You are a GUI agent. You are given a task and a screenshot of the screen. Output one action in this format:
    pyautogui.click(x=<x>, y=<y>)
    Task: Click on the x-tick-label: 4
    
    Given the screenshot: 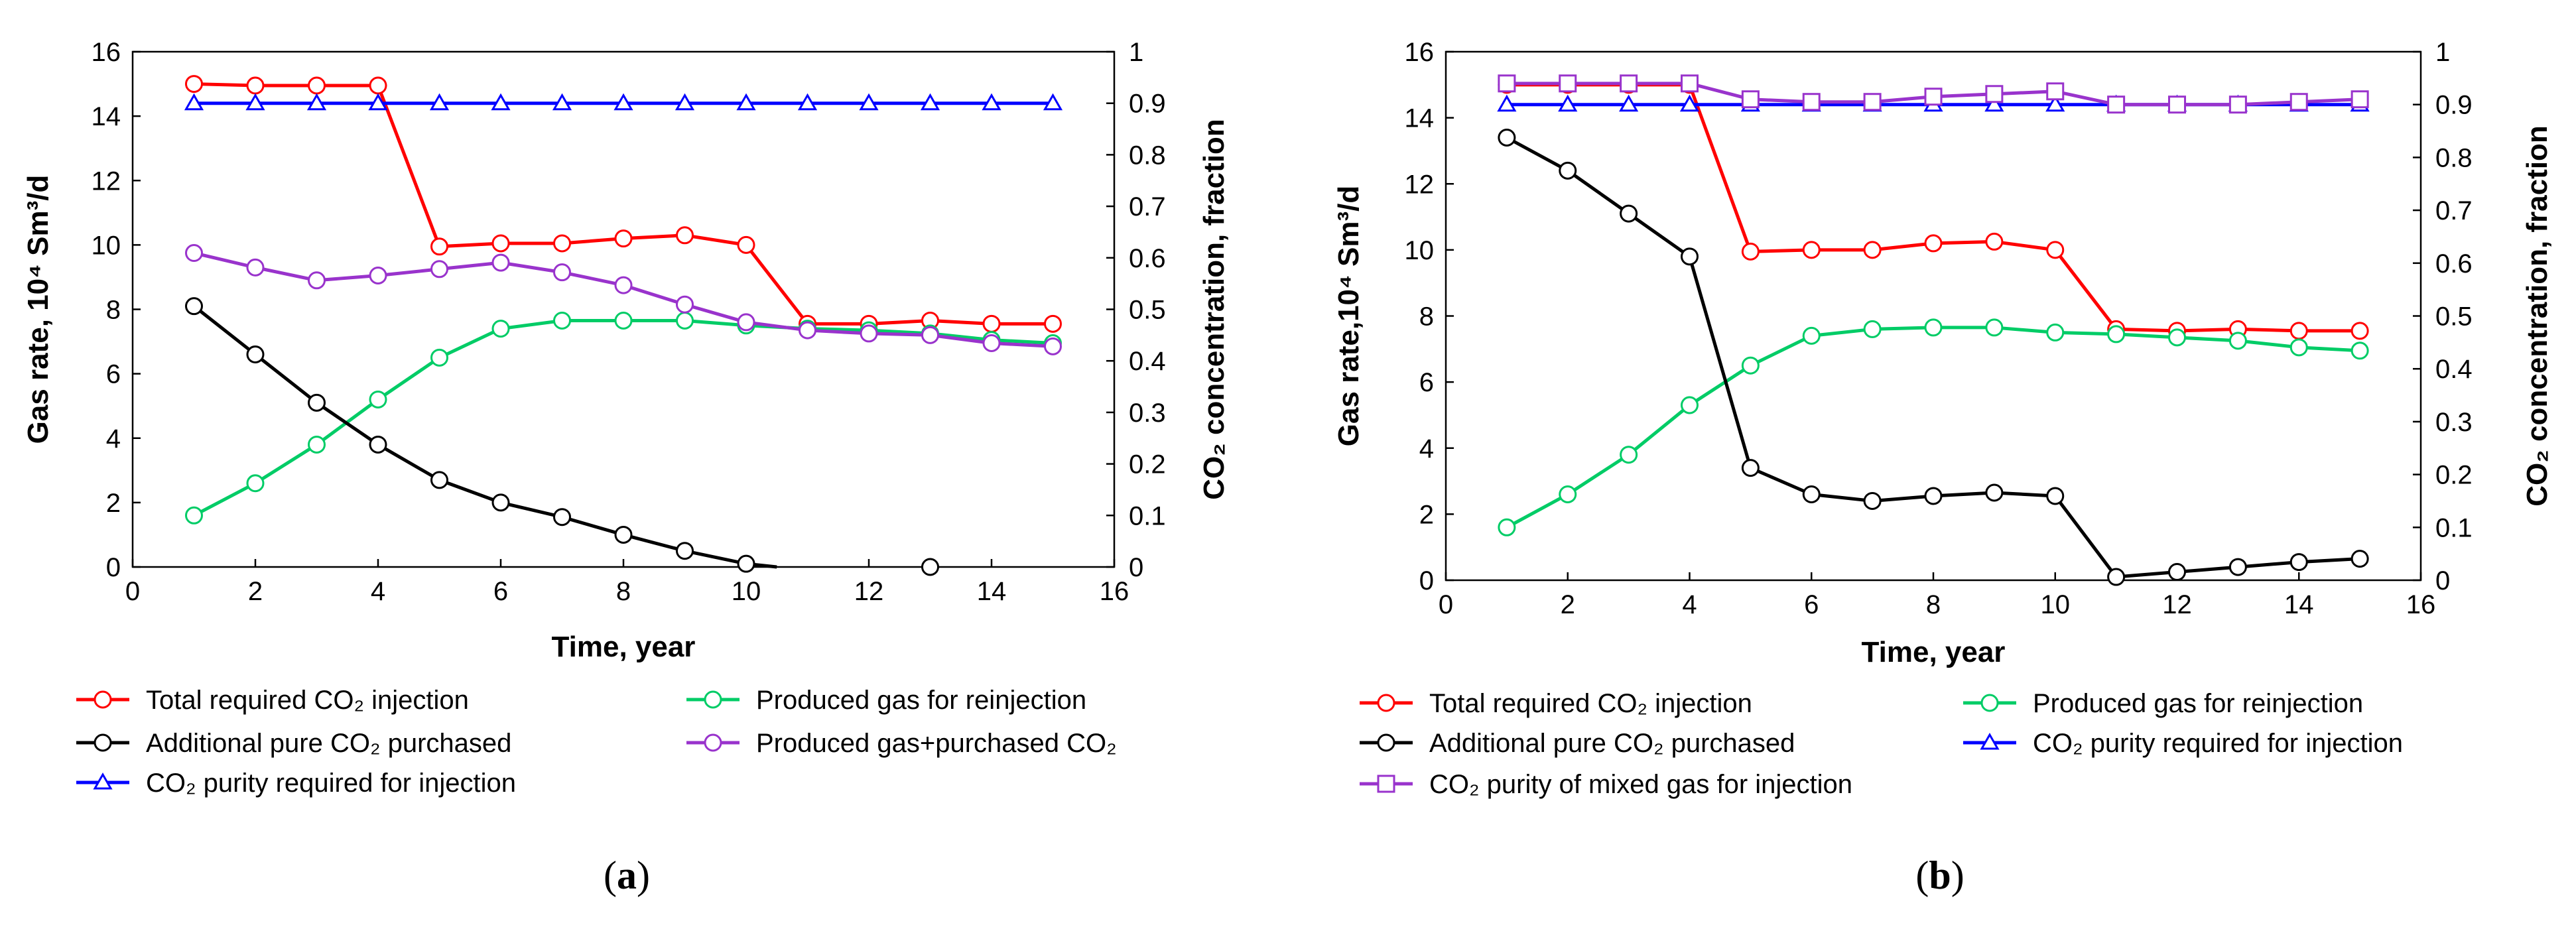 What is the action you would take?
    pyautogui.click(x=1690, y=604)
    